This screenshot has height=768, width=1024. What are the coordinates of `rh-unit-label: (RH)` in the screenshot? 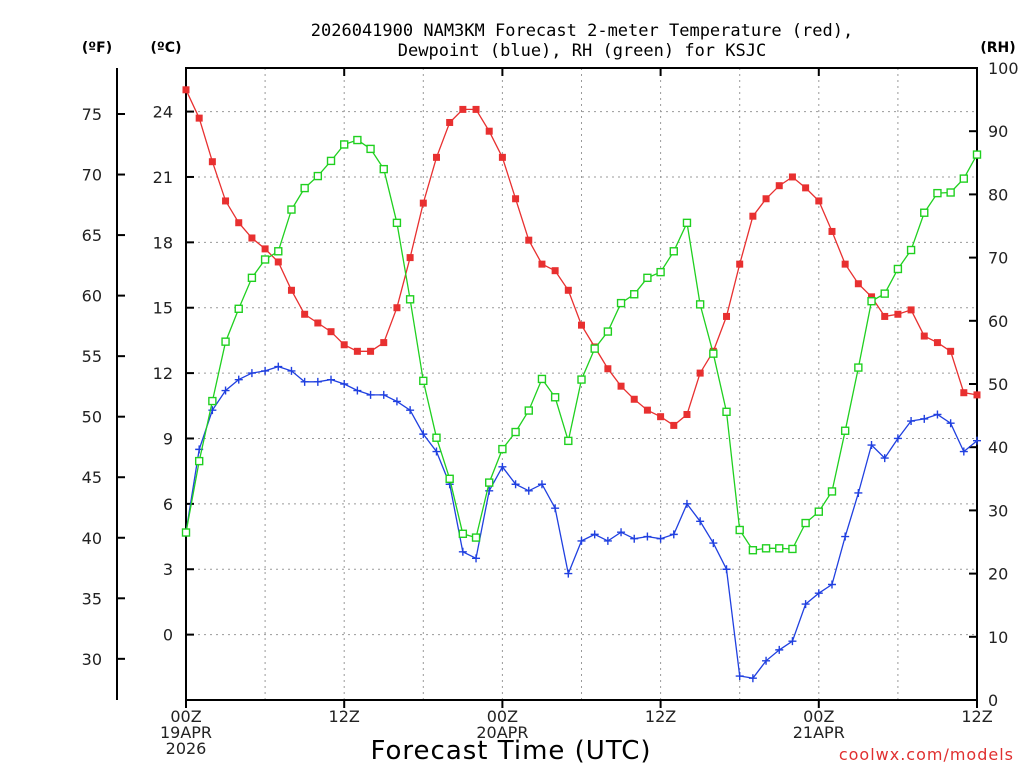 It's located at (997, 48).